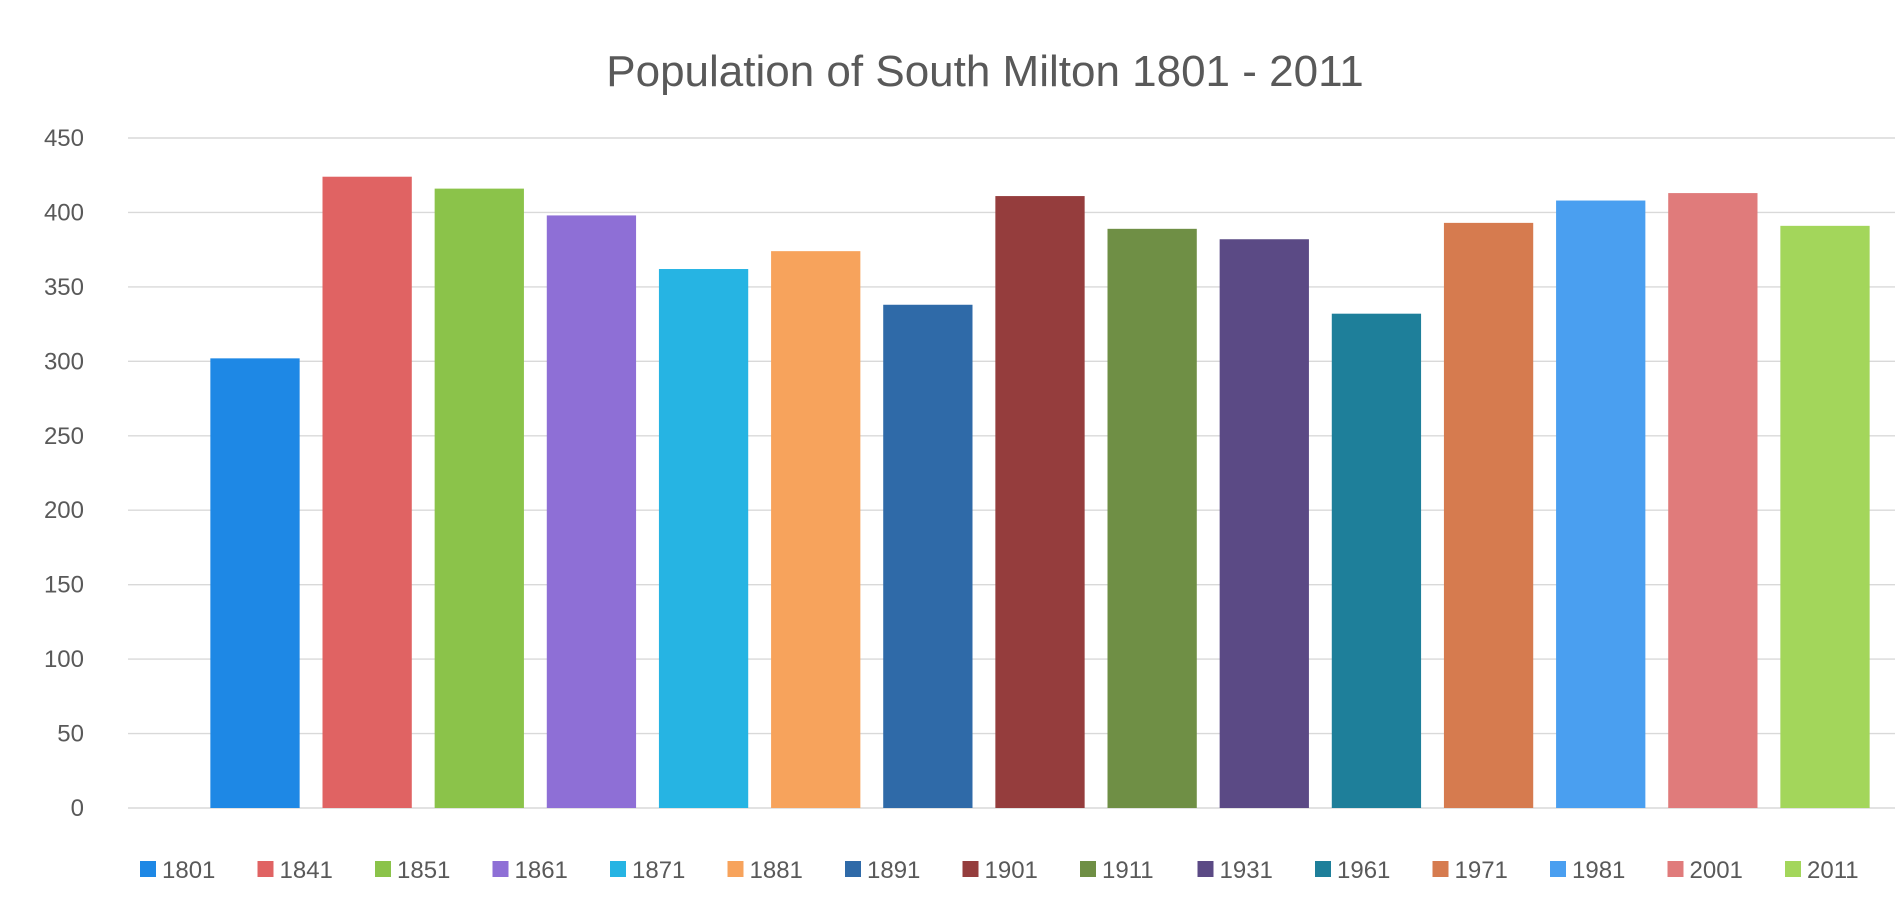  What do you see at coordinates (64, 473) in the screenshot?
I see `y-axis: 0 50 100 150 200 250 300 350 400 450` at bounding box center [64, 473].